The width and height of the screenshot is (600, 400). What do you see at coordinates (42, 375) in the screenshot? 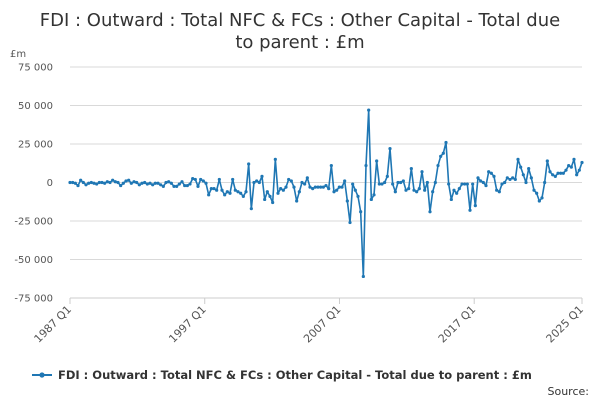
I see `legend-marker` at bounding box center [42, 375].